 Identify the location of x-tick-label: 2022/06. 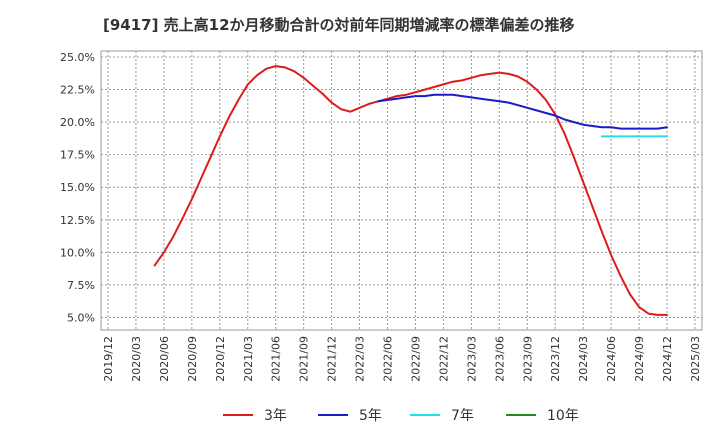
(388, 359).